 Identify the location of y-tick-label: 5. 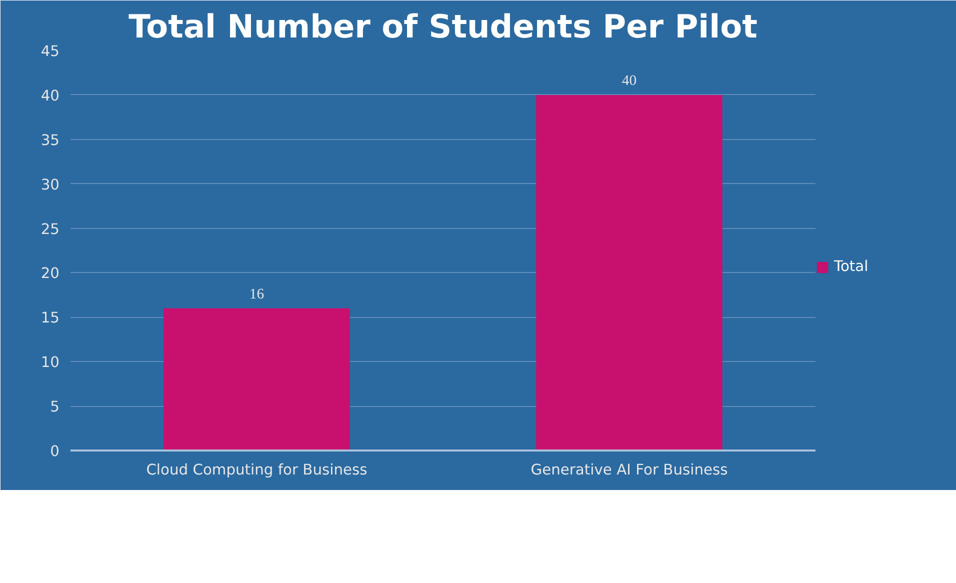
(55, 407).